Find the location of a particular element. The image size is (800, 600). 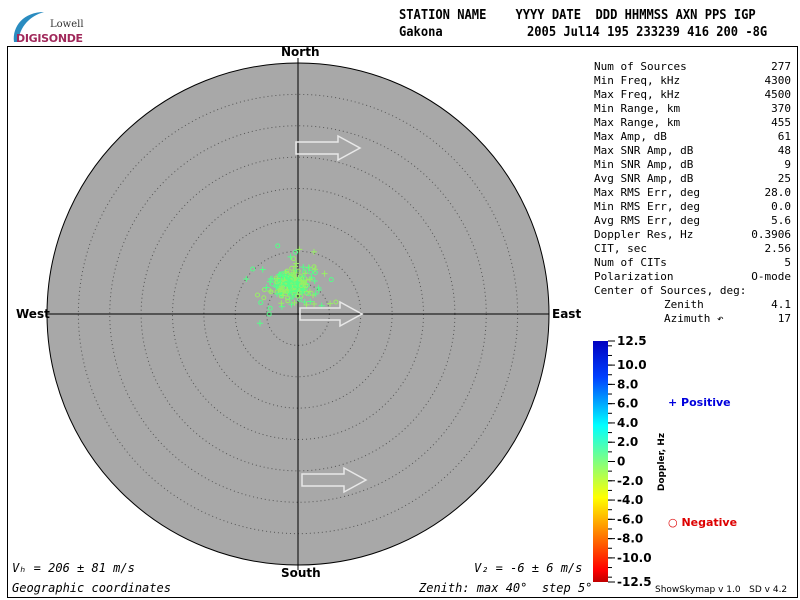

arrow-lower is located at coordinates (334, 480).